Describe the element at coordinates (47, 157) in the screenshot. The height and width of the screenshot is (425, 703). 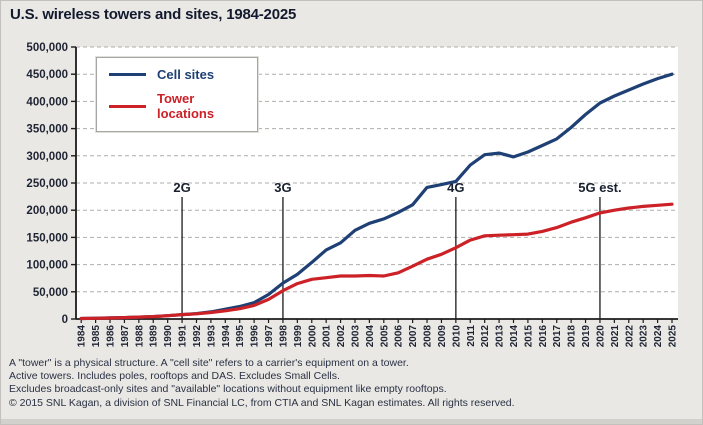
I see `y-tick-label: 300,000` at that location.